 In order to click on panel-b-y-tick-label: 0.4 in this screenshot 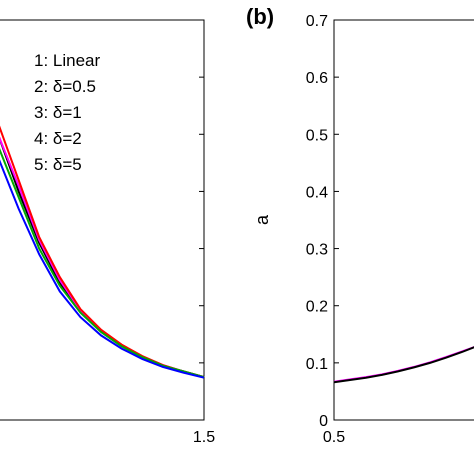, I will do `click(317, 192)`.